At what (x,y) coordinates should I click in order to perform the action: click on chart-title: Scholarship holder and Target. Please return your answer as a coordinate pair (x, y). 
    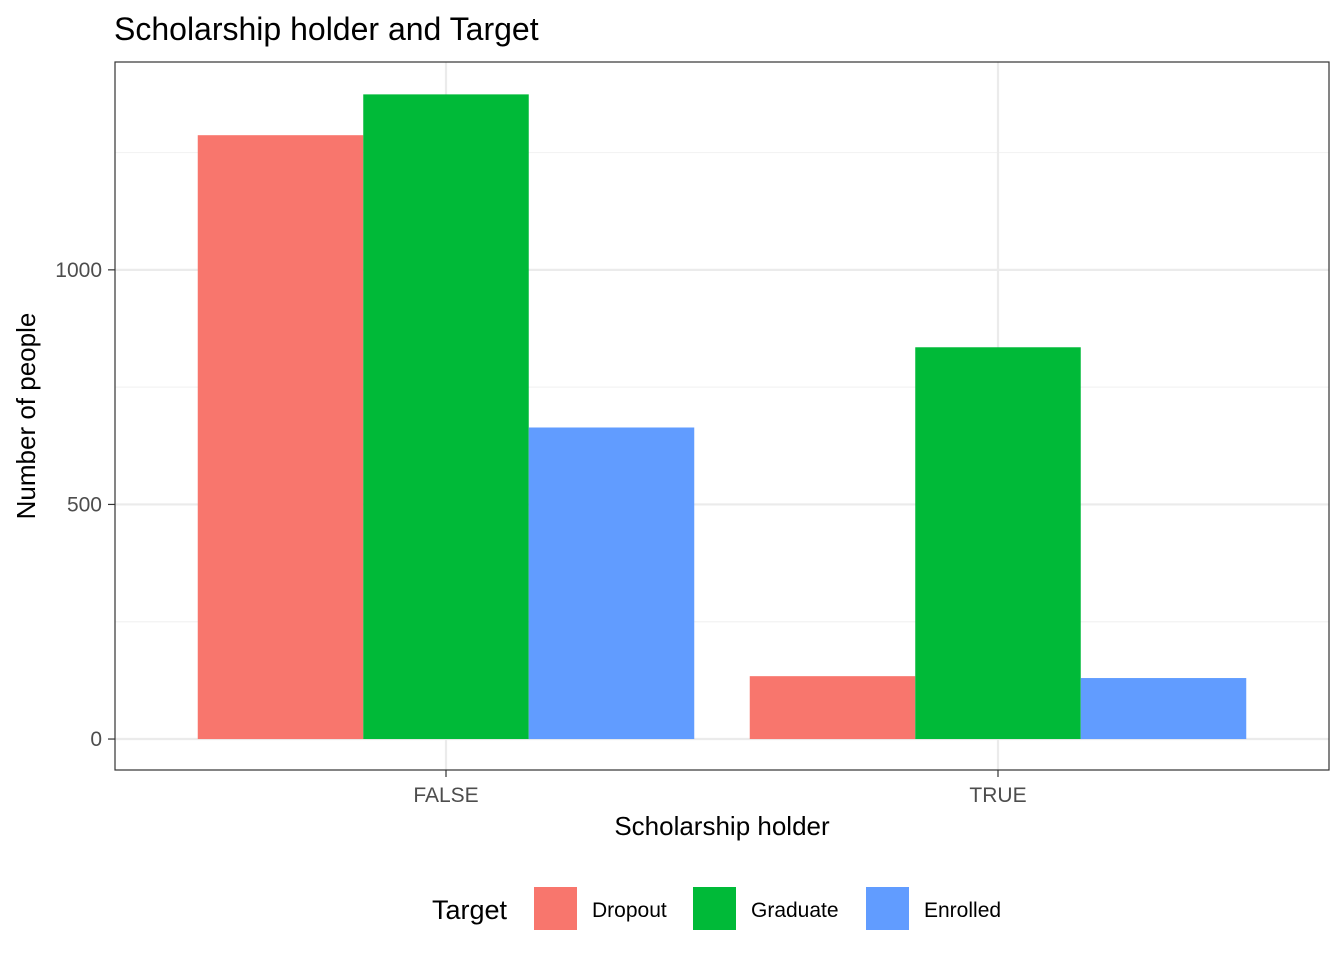
    Looking at the image, I should click on (326, 29).